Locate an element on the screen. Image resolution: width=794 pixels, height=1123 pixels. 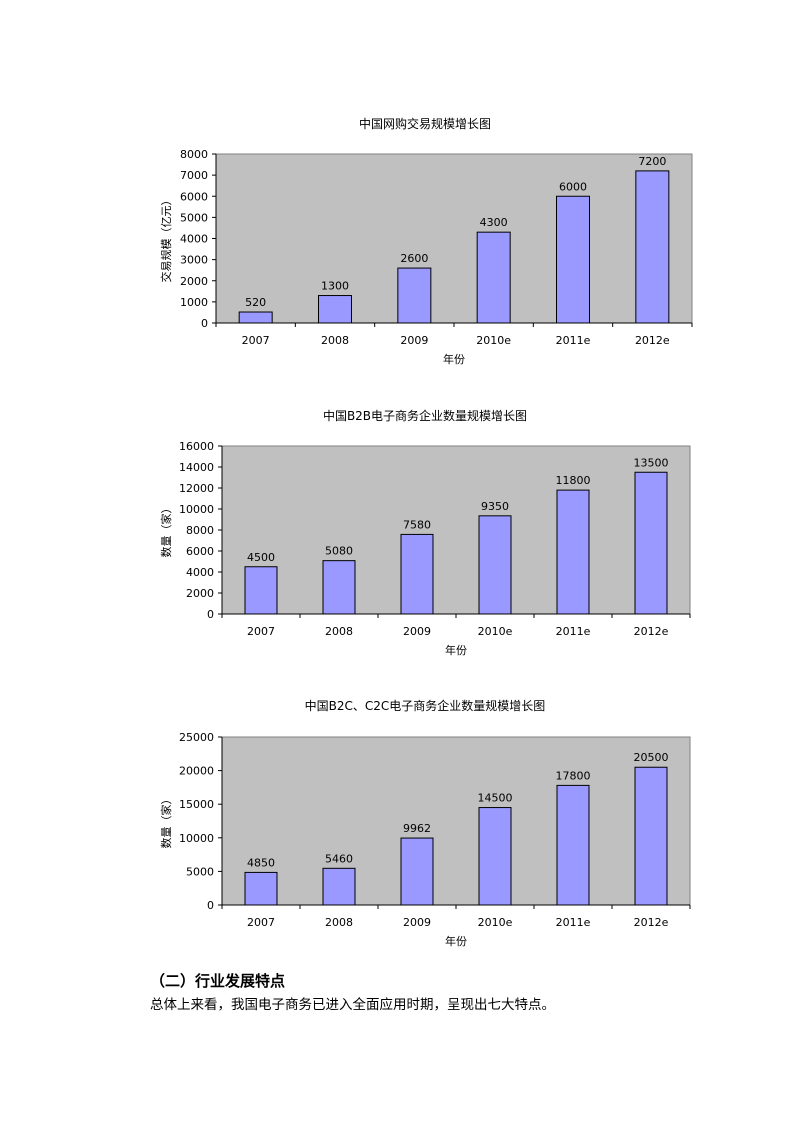
chart-0-title: 中国网购交易规模增长图 is located at coordinates (425, 123).